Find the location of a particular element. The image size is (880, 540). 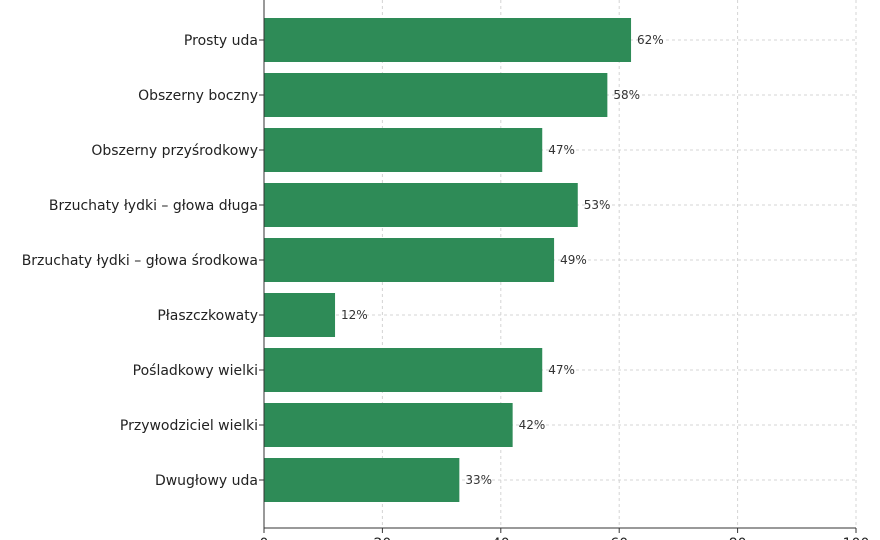

x-tick-label: 20 is located at coordinates (382, 538).